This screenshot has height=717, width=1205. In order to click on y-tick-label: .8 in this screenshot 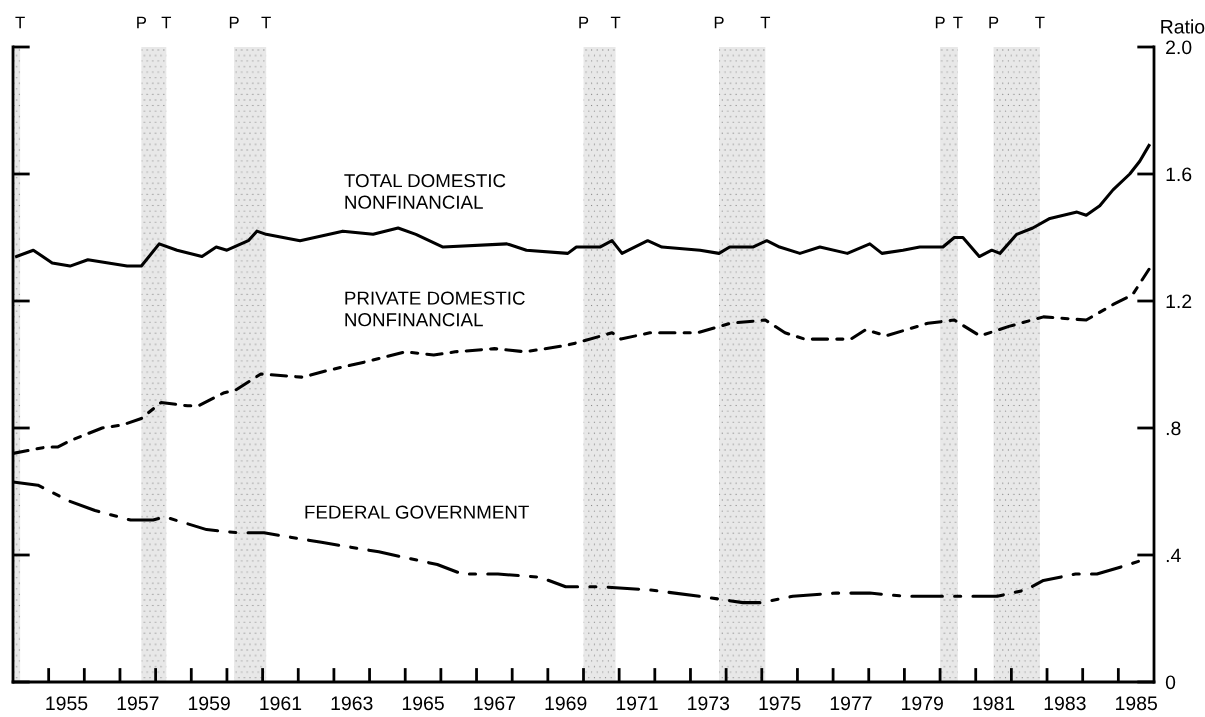, I will do `click(1173, 428)`.